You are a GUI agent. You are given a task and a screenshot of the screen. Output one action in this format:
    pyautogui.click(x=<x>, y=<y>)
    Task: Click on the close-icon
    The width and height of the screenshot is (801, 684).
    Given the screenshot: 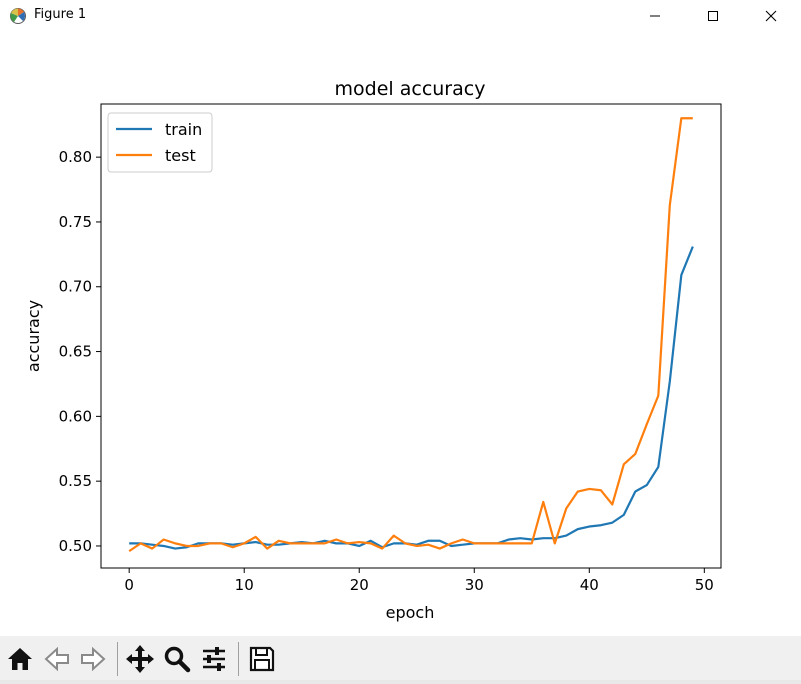 What is the action you would take?
    pyautogui.click(x=771, y=15)
    